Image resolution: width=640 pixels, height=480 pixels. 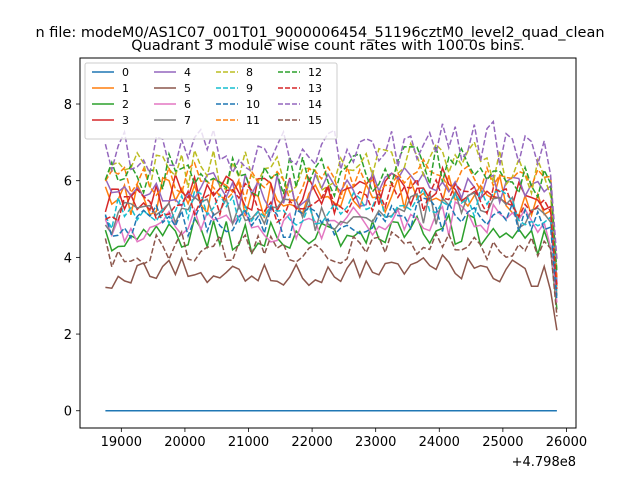 I want to click on x-tick-label: 26000, so click(x=566, y=442).